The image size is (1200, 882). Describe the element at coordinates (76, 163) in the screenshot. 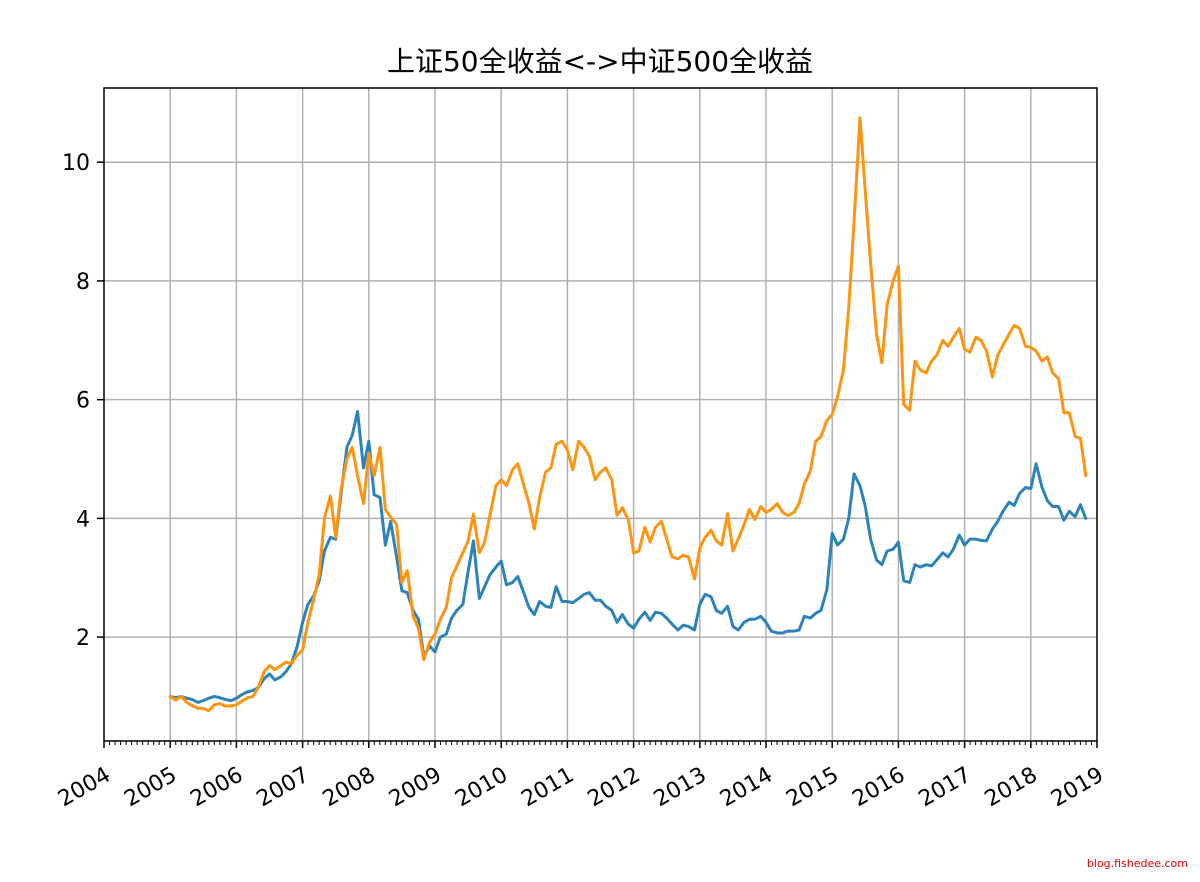

I see `y-tick-label: 10` at that location.